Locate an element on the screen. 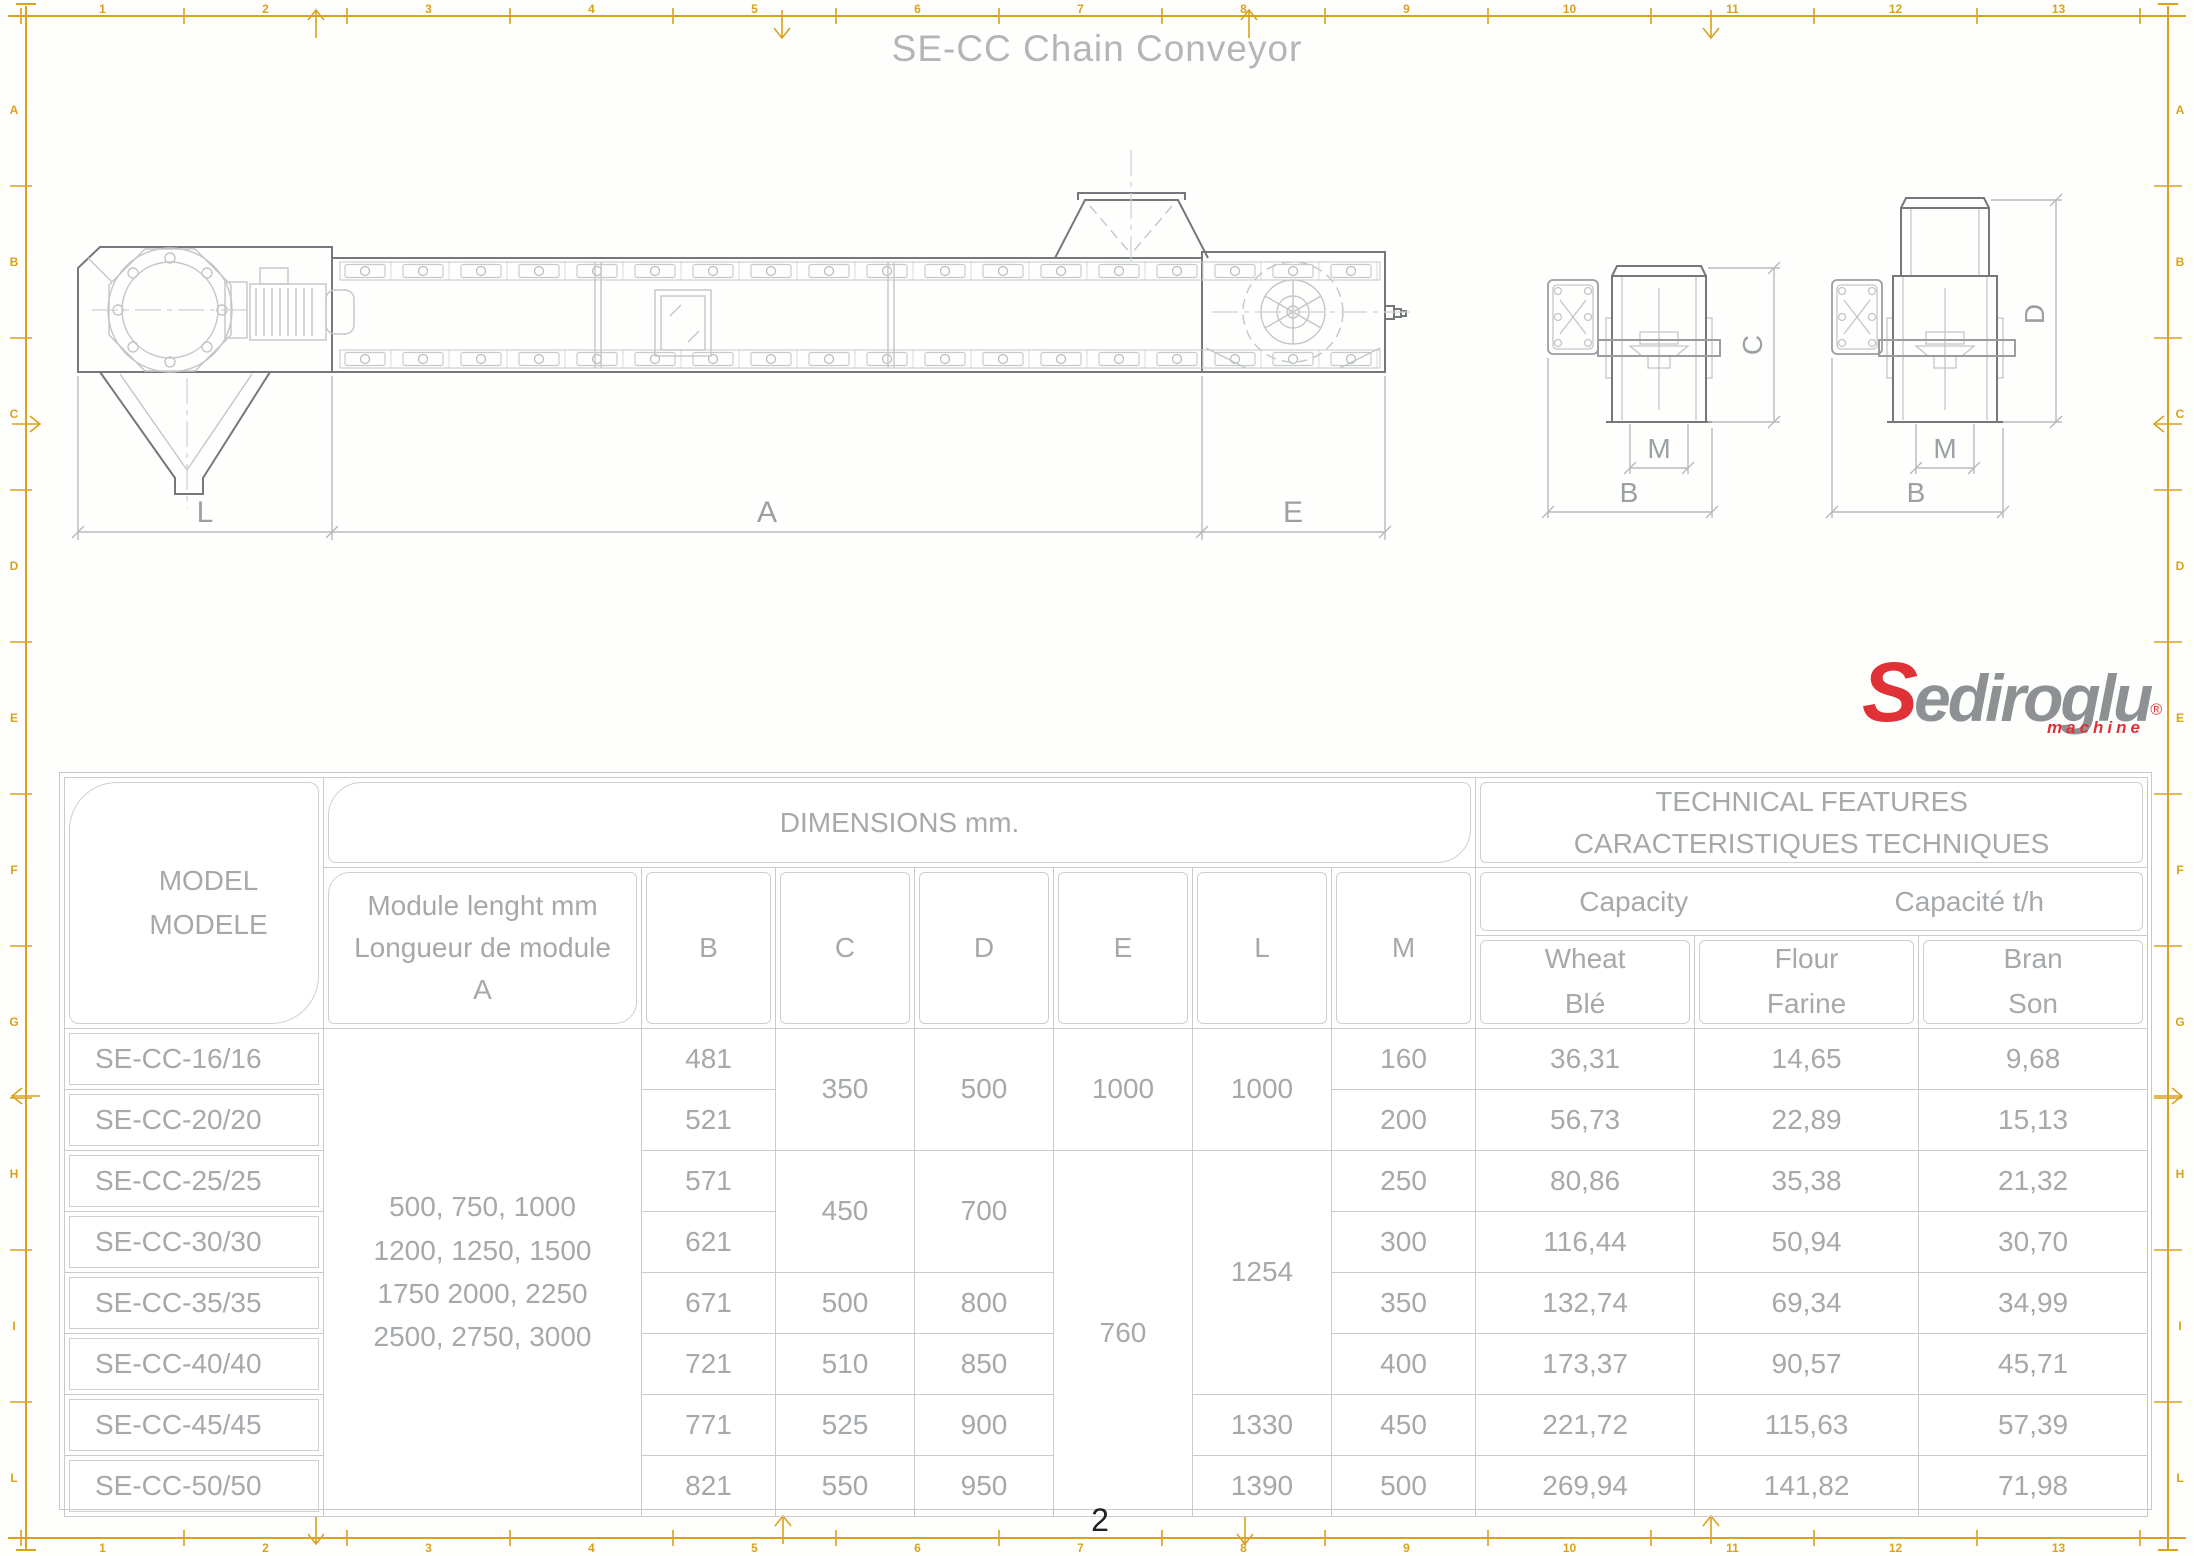 This screenshot has height=1556, width=2194. cell-m: 300 is located at coordinates (1403, 1241).